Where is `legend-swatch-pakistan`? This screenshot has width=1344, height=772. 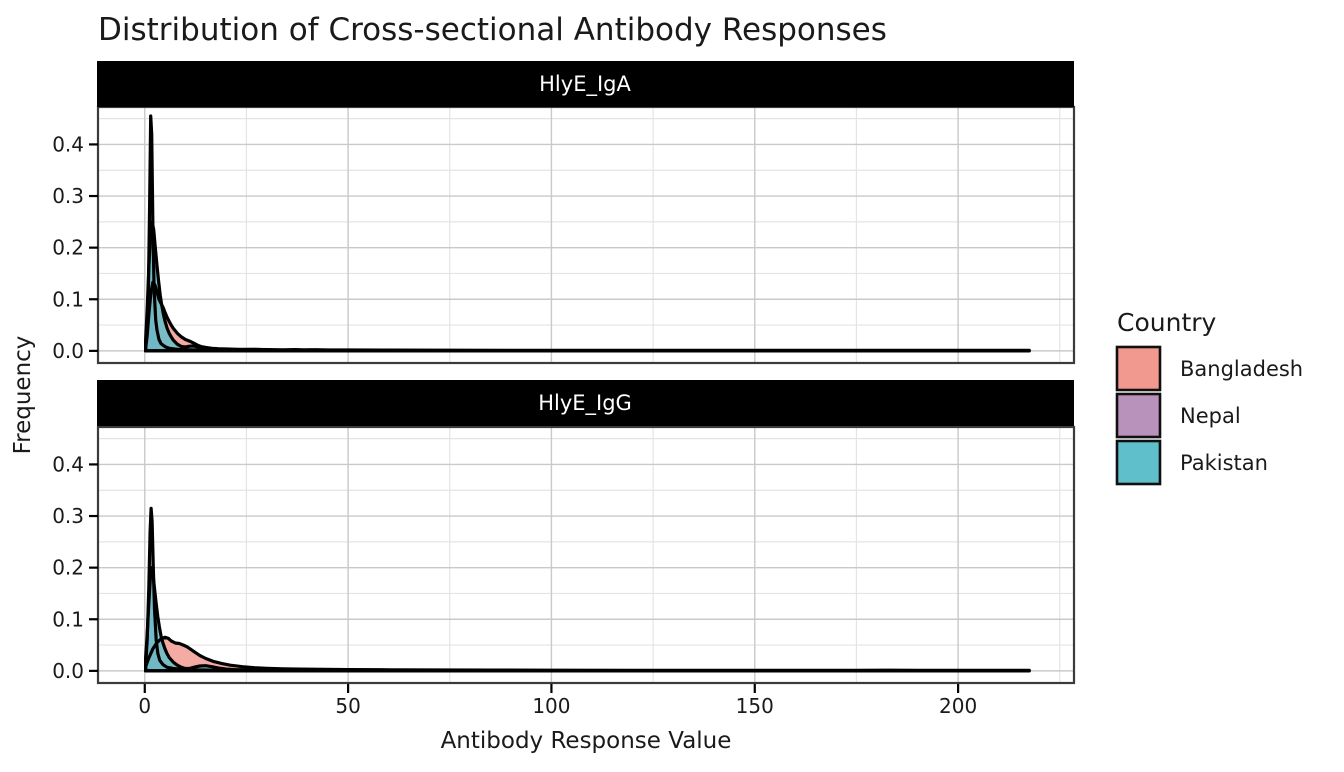 legend-swatch-pakistan is located at coordinates (1138, 462).